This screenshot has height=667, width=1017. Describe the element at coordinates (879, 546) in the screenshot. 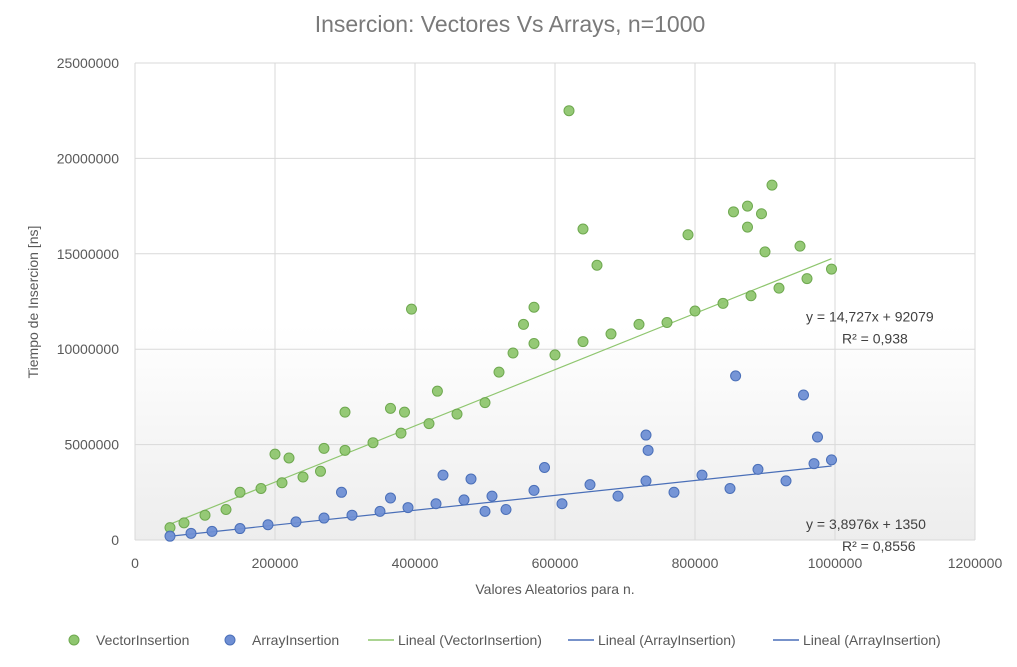

I see `trendline-r2: R² = 0,8556` at that location.